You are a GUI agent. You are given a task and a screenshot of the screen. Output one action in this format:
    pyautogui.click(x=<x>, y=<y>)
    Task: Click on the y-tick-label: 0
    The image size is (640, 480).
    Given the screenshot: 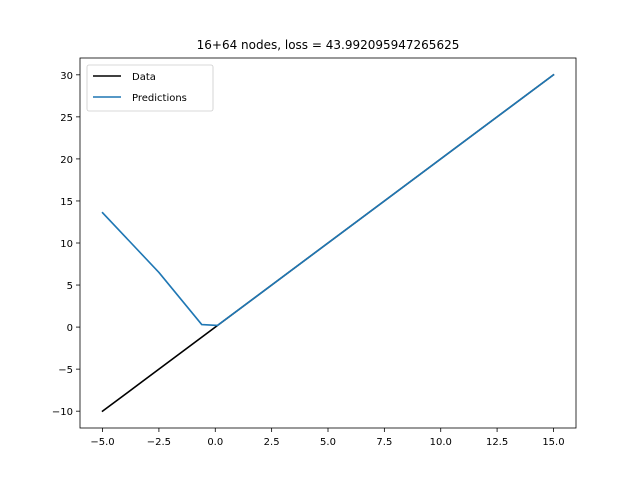 What is the action you would take?
    pyautogui.click(x=70, y=328)
    